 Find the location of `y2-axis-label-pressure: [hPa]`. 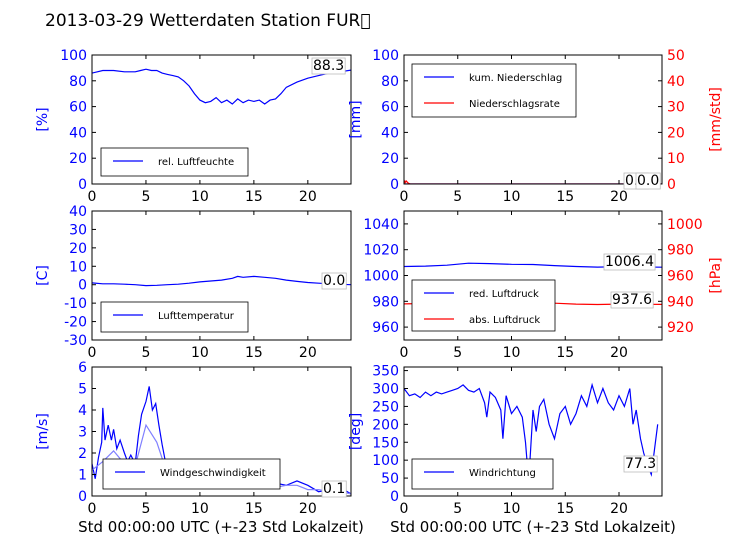

y2-axis-label-pressure: [hPa] is located at coordinates (716, 275).